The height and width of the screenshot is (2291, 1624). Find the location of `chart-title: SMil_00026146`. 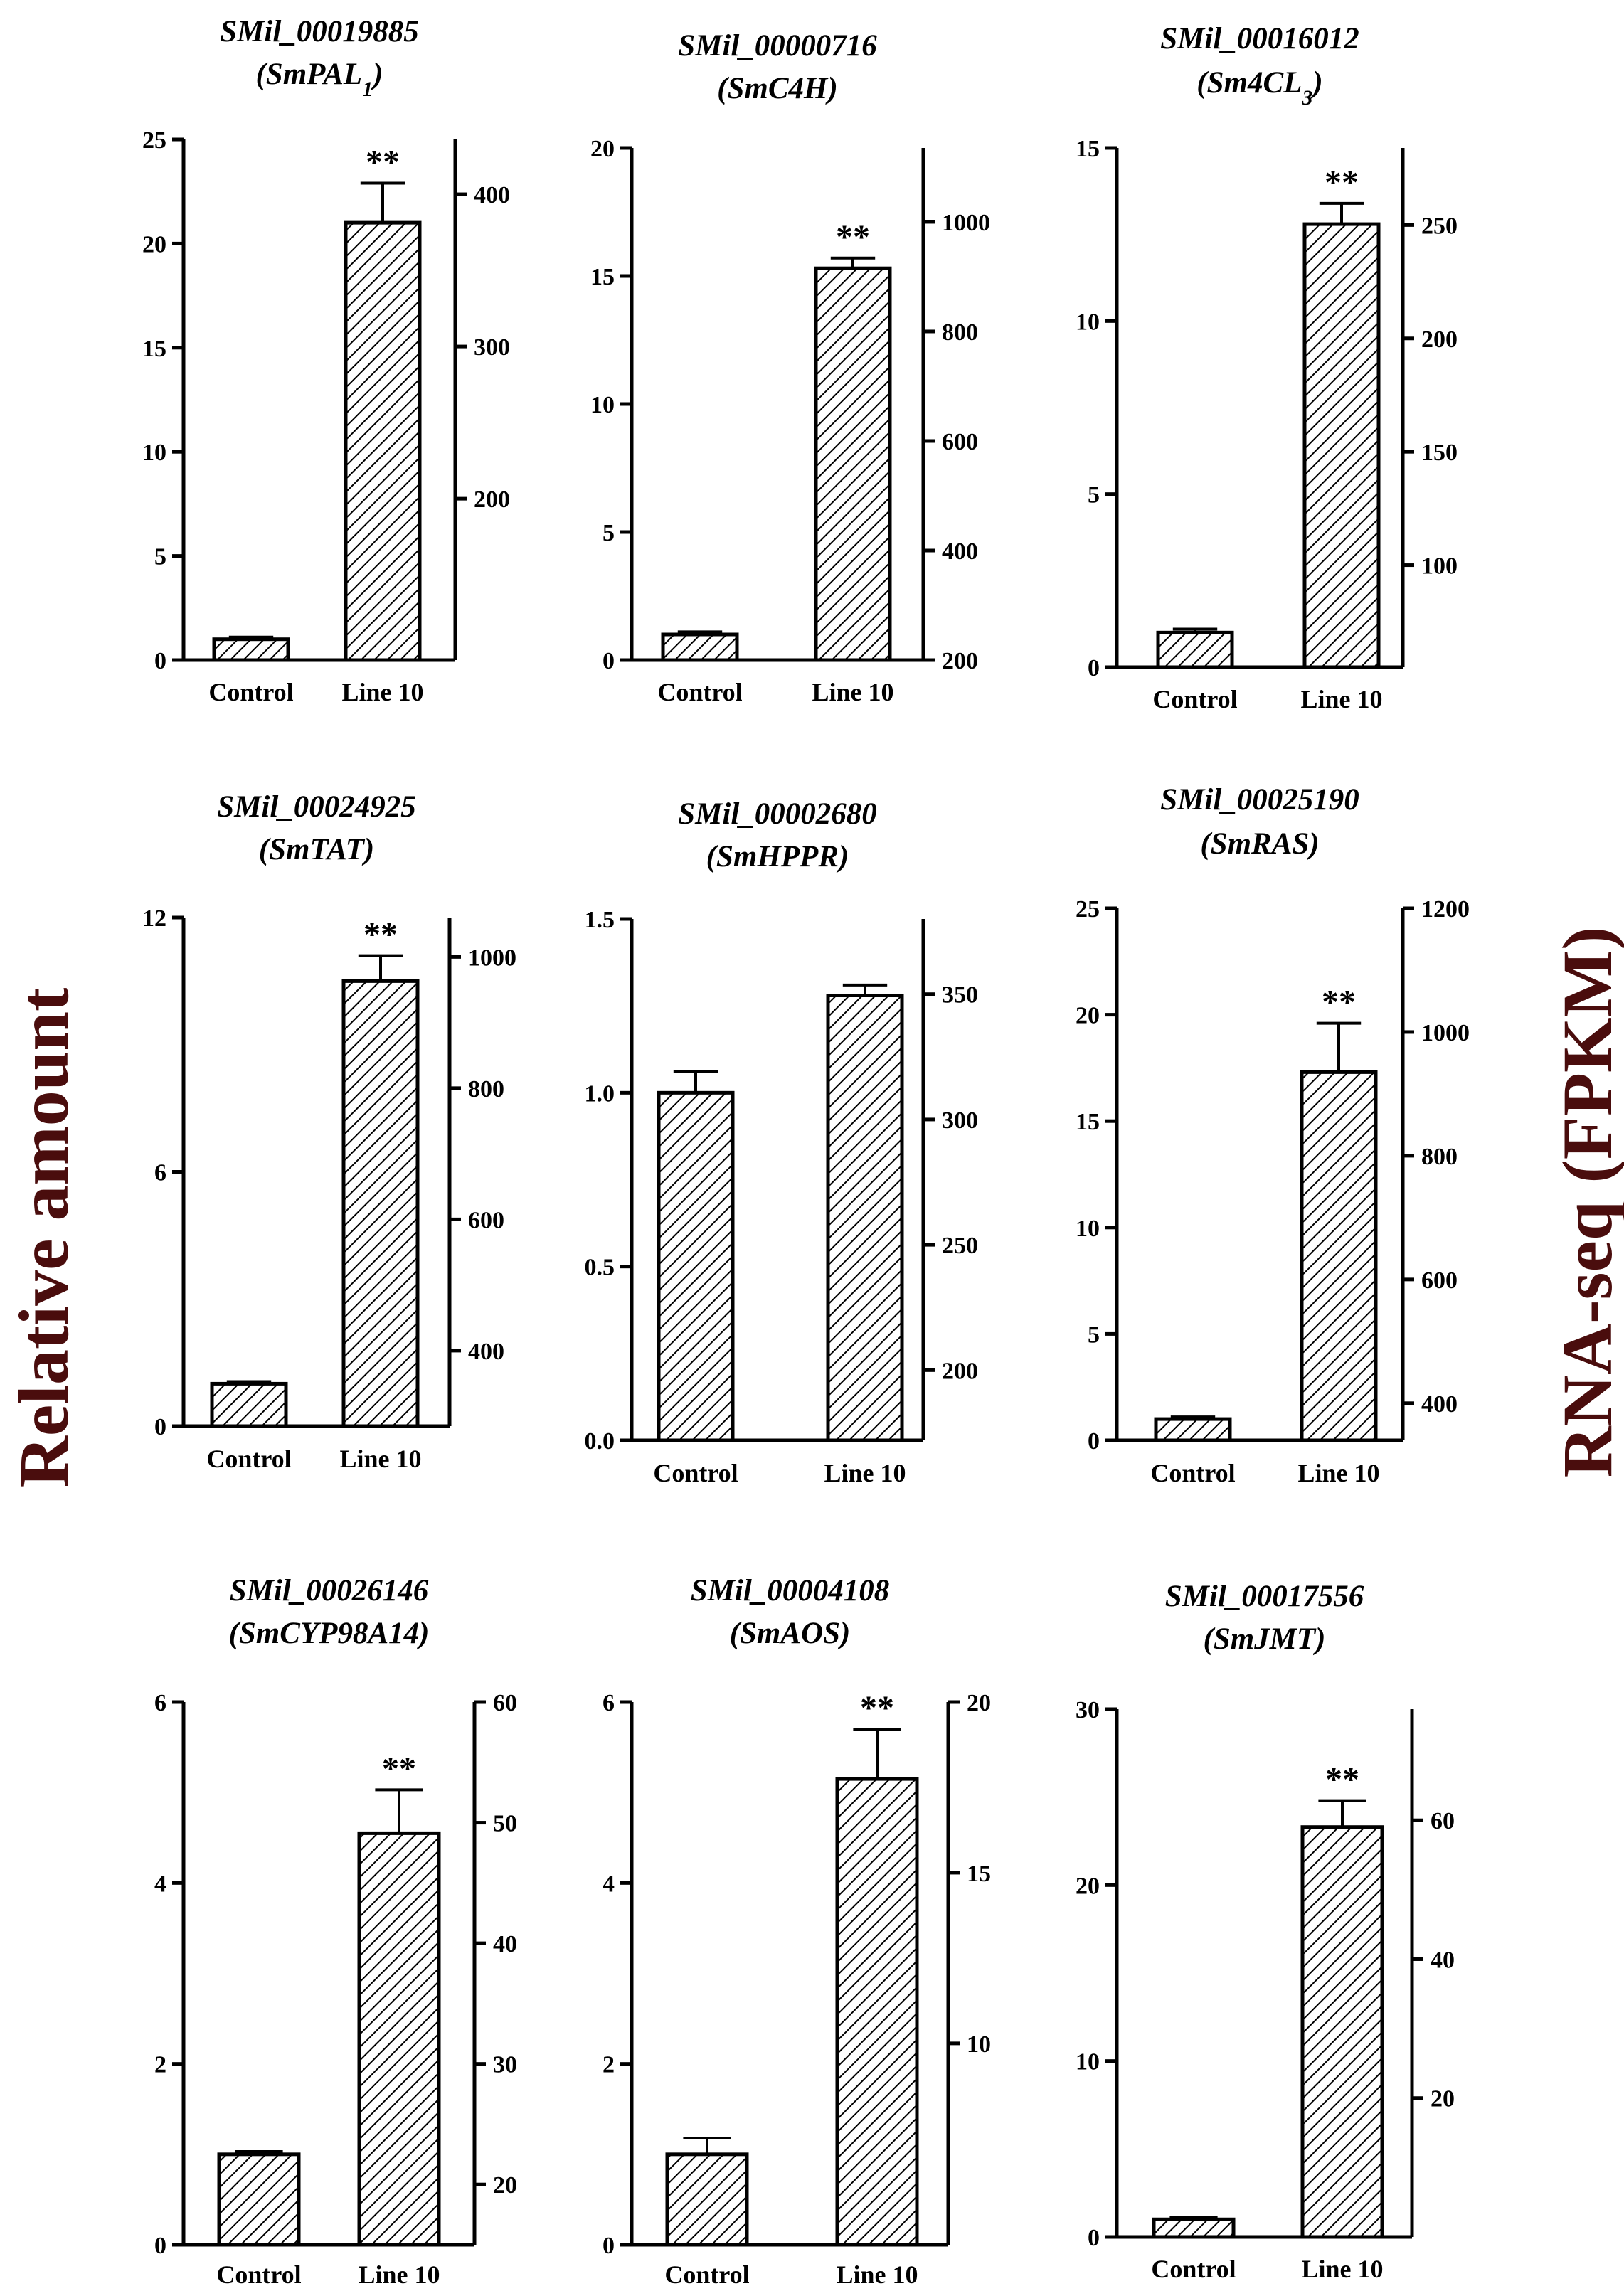

chart-title: SMil_00026146 is located at coordinates (329, 1591).